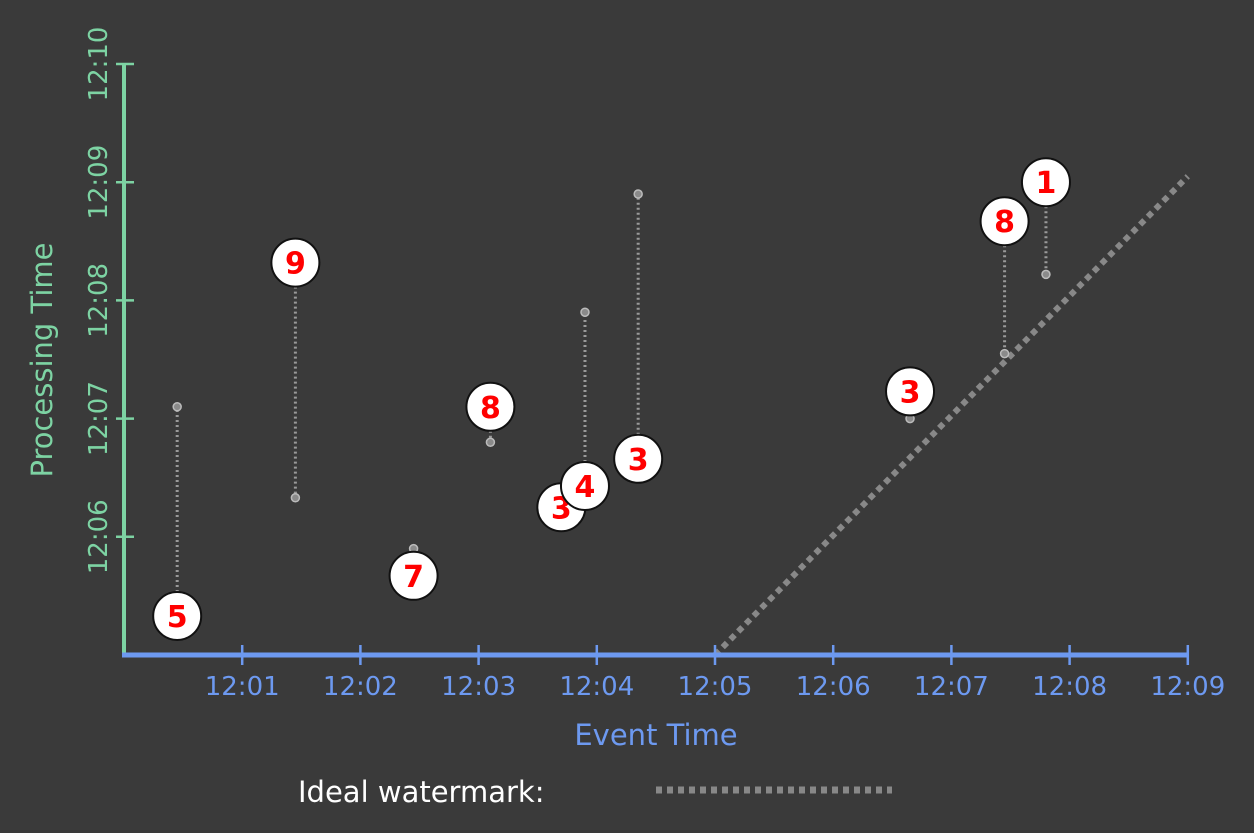 The height and width of the screenshot is (833, 1254). I want to click on x-tick-label: 12:07, so click(951, 687).